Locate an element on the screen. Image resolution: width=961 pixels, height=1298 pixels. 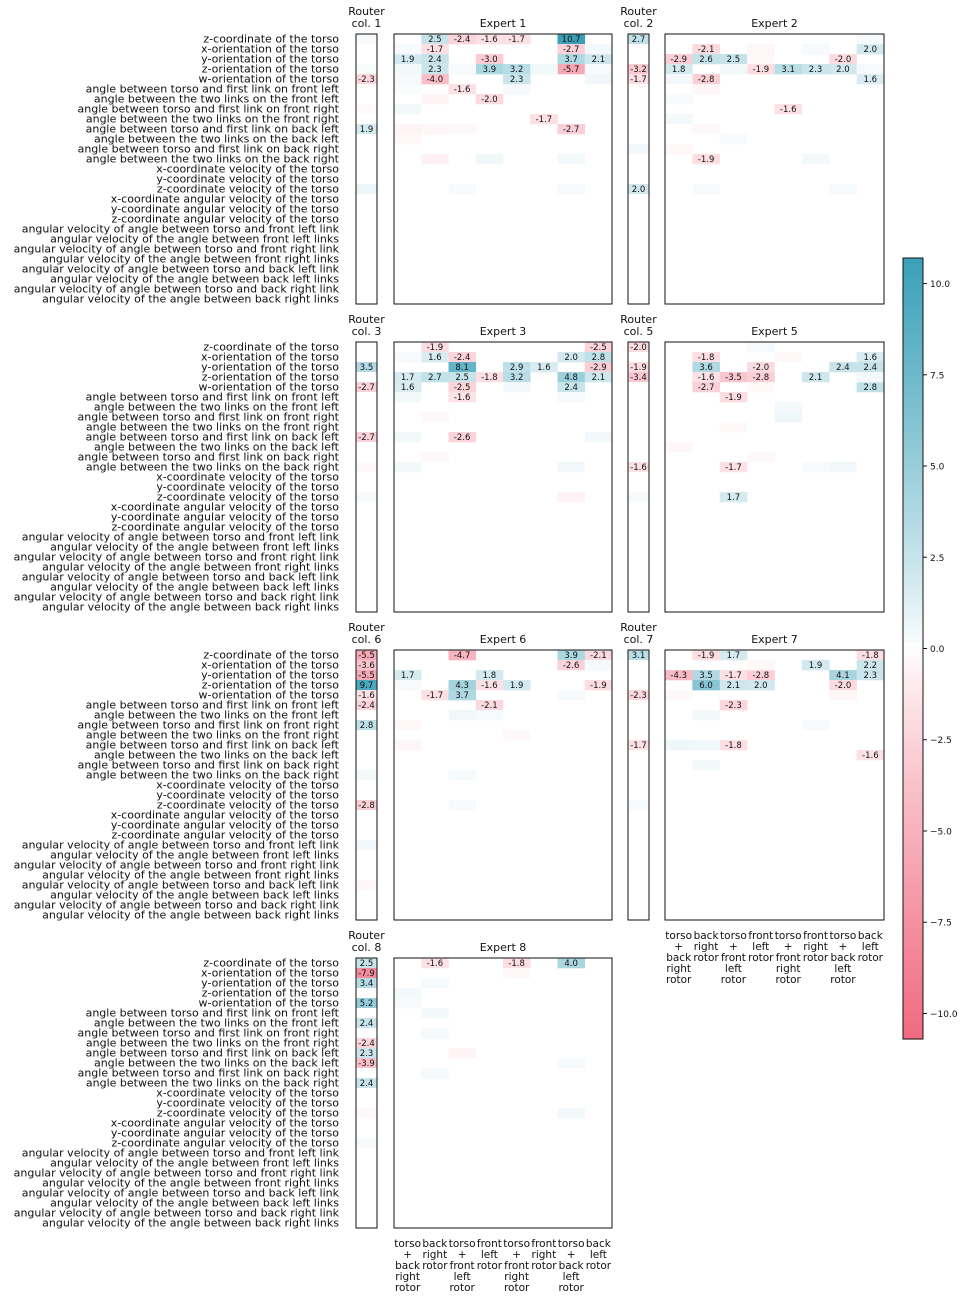
expert-cell-label: -1.6 is located at coordinates (489, 40).